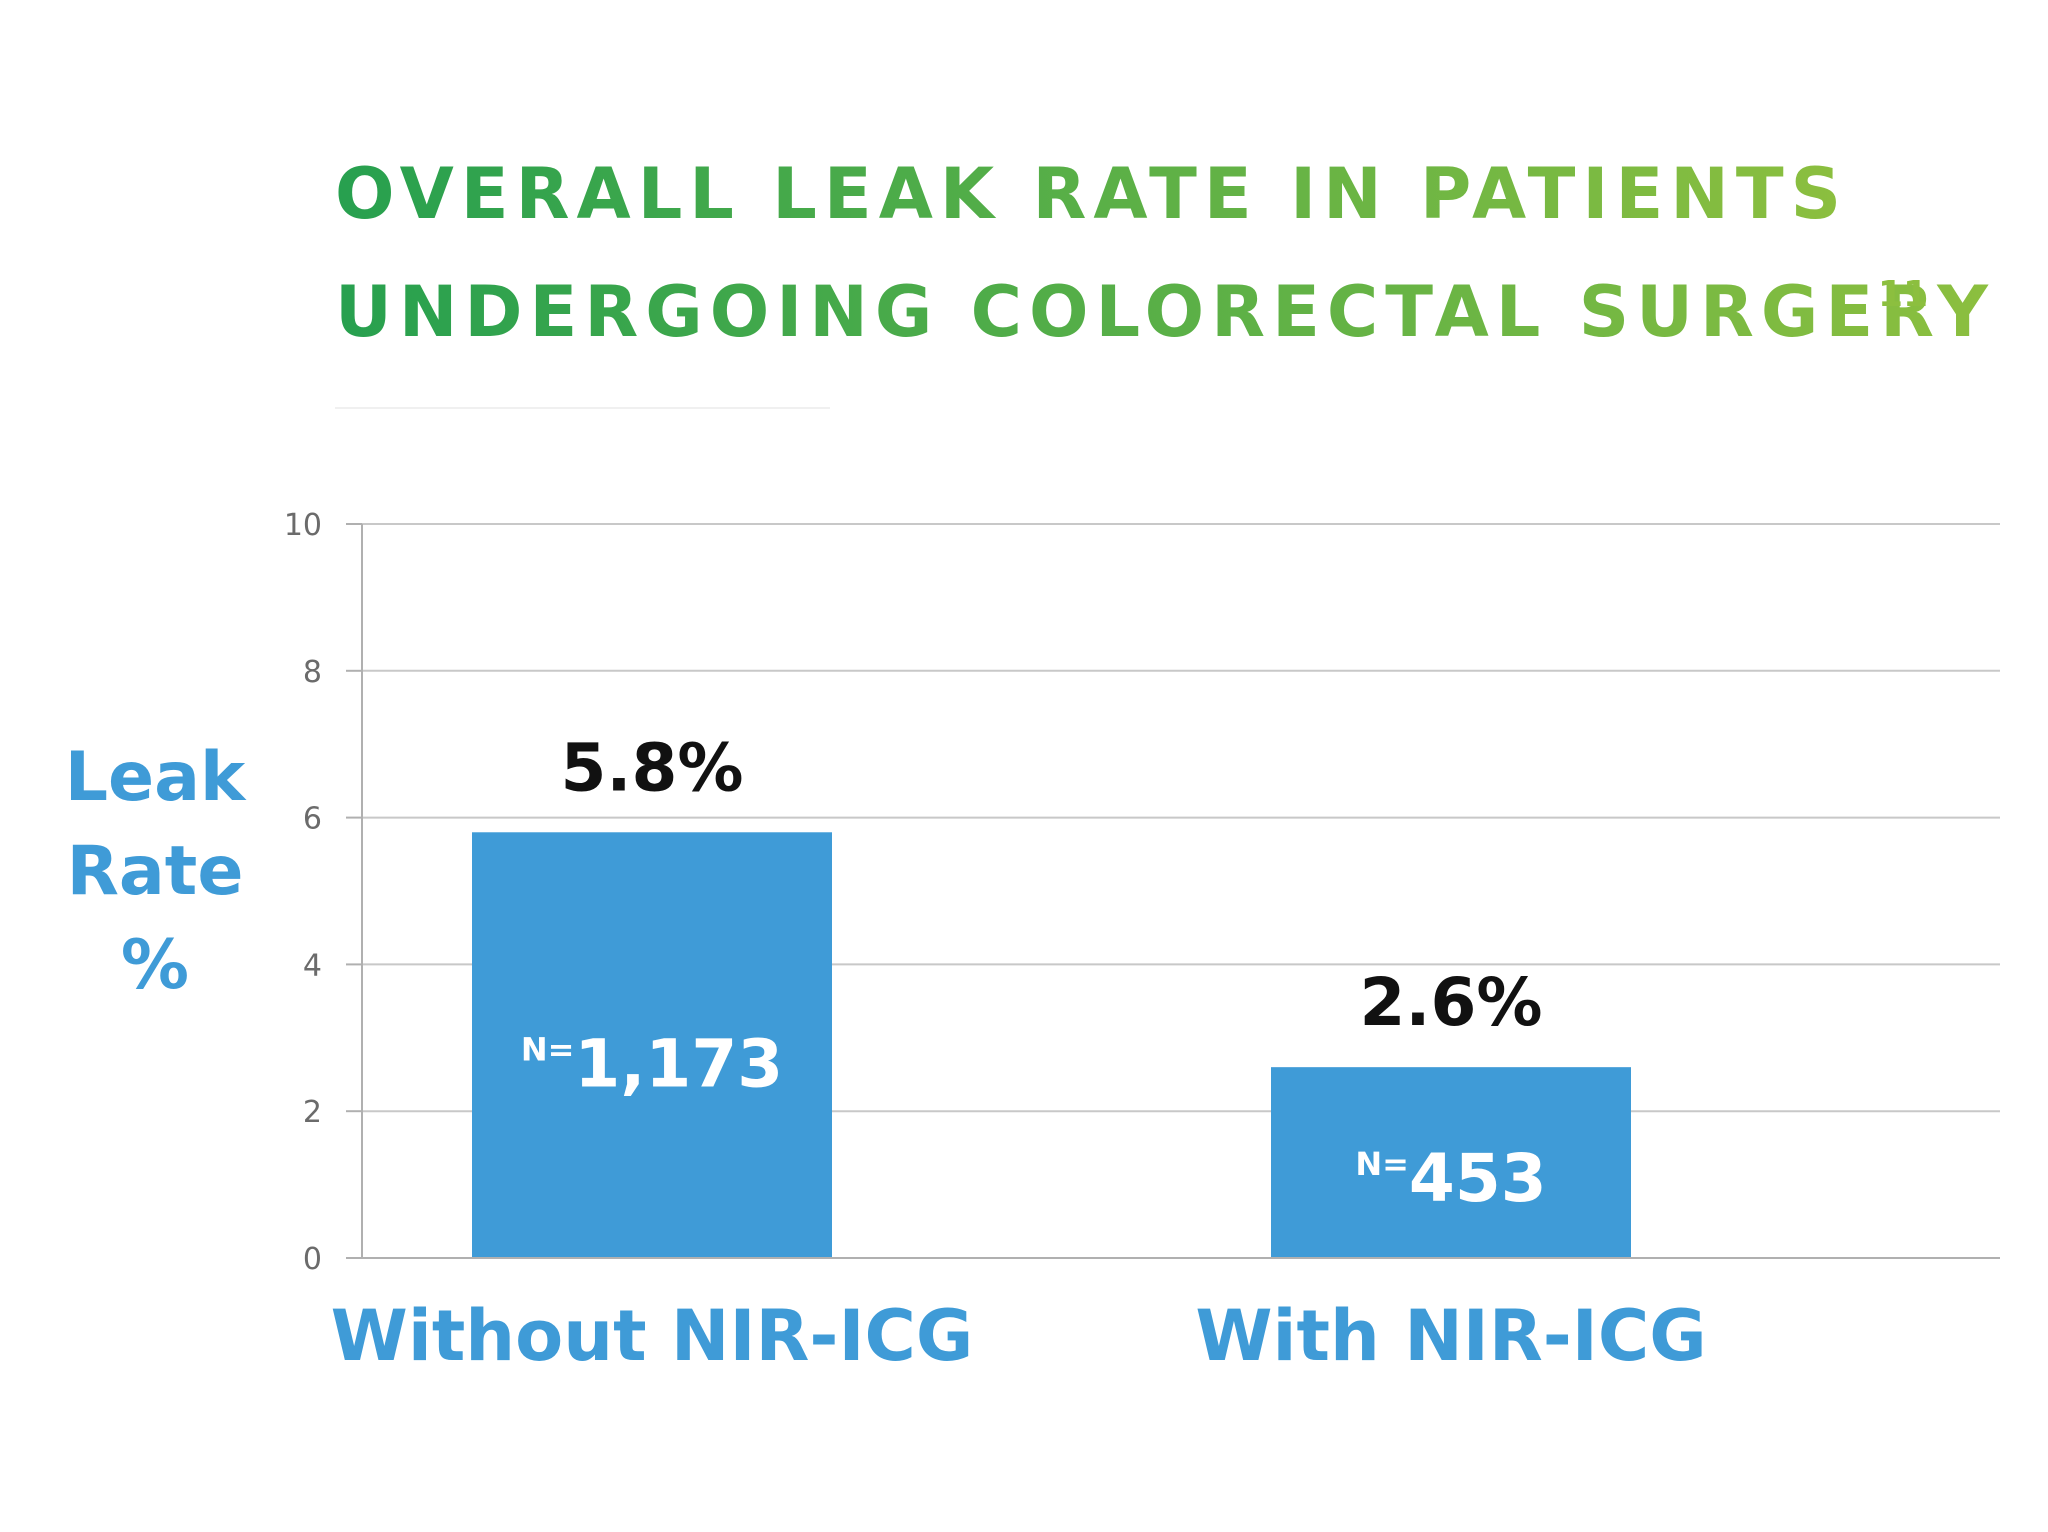 This screenshot has width=2048, height=1532. I want to click on bar-value-label: 5.8%, so click(651, 767).